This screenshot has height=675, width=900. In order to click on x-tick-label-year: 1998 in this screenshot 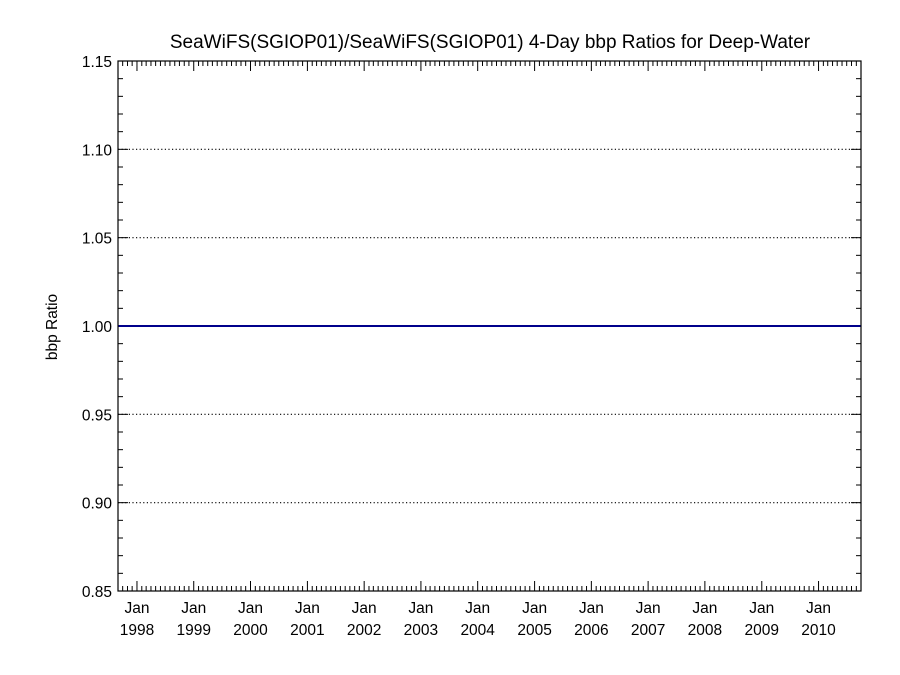, I will do `click(137, 630)`.